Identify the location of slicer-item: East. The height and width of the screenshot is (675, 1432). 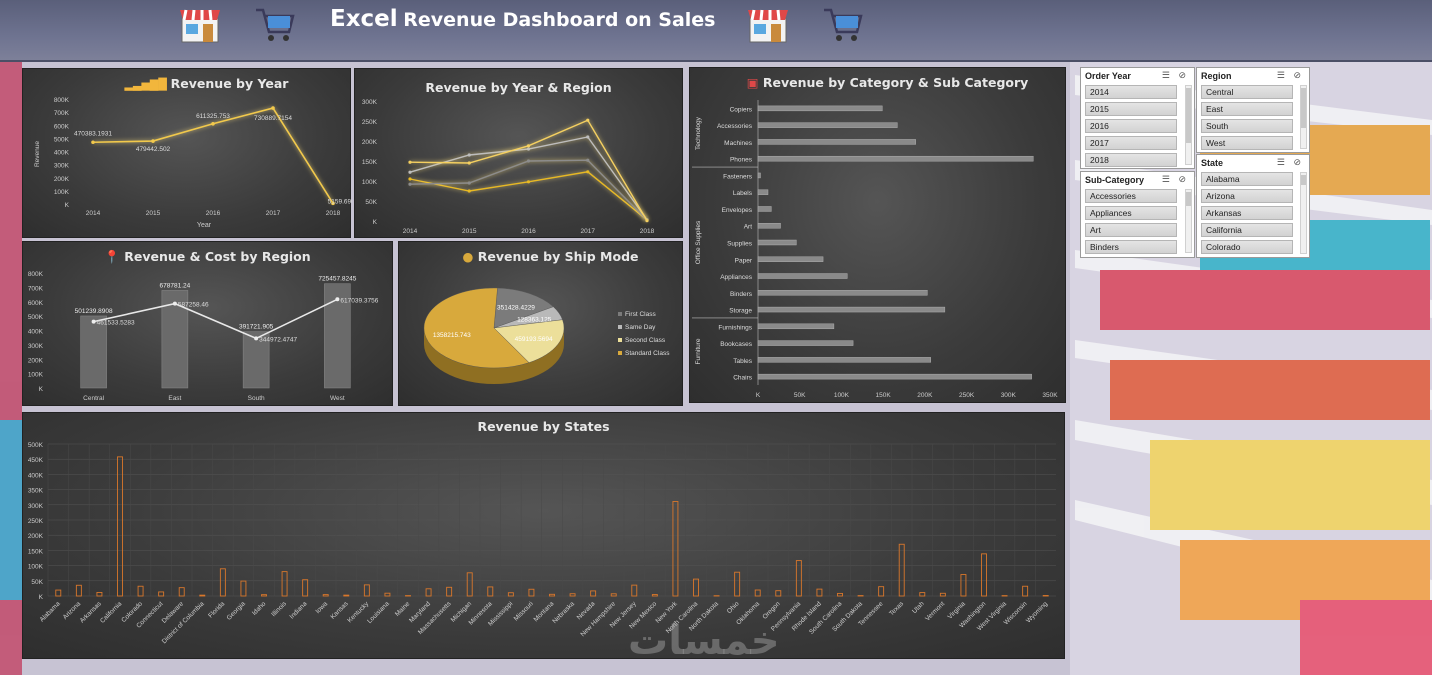
(1247, 109).